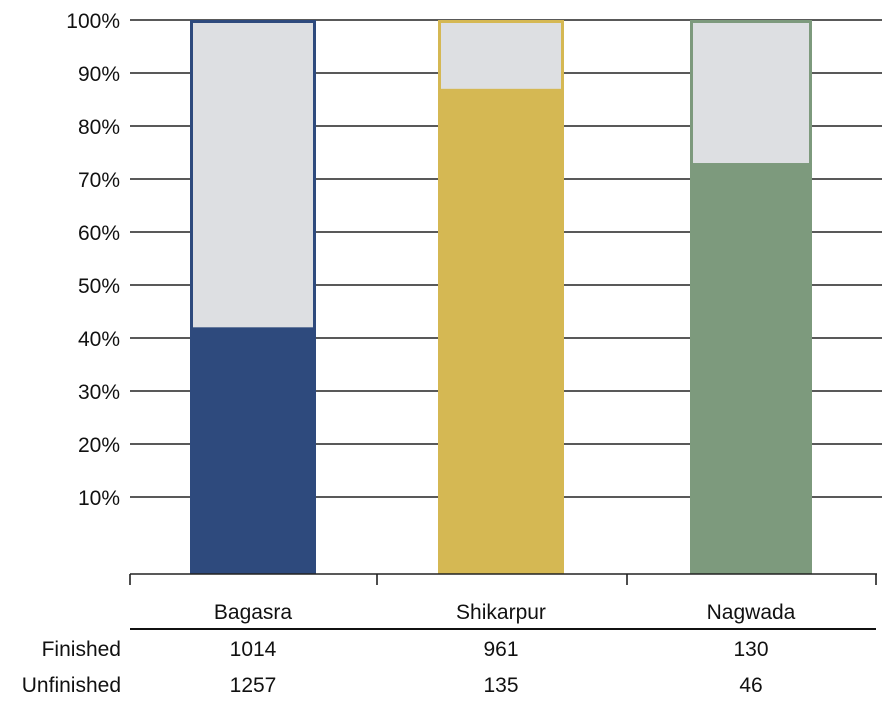 Image resolution: width=882 pixels, height=707 pixels. Describe the element at coordinates (253, 685) in the screenshot. I see `table-cell: 1257` at that location.